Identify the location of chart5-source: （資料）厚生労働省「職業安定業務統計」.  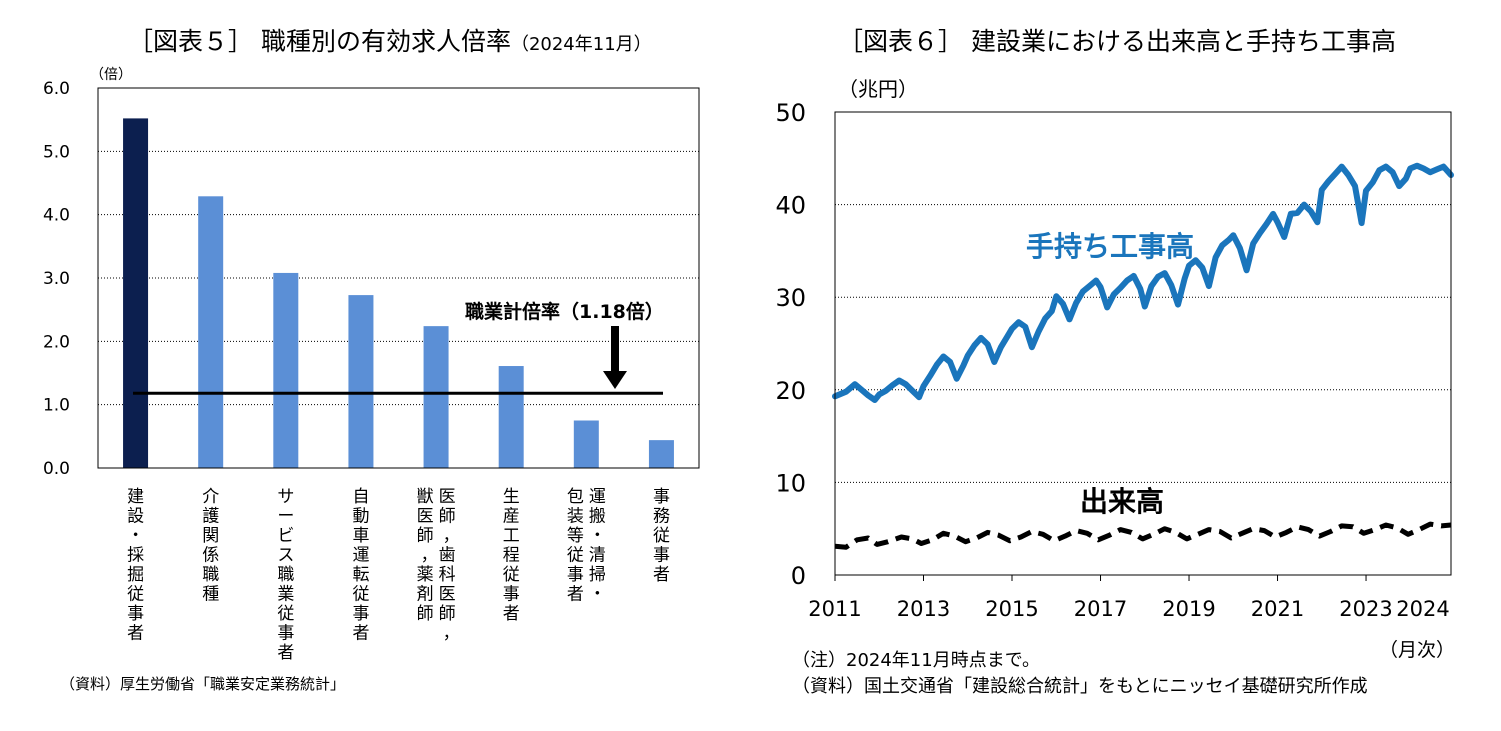
(203, 684).